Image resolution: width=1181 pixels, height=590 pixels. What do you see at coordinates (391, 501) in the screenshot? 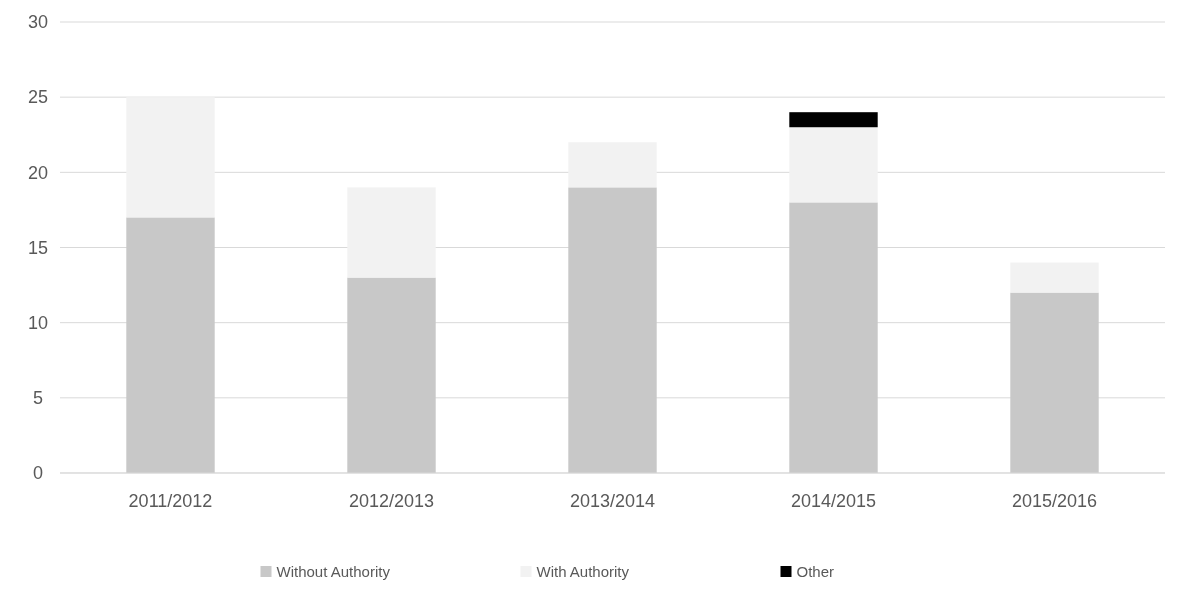
I see `x-tick-label: 2012/2013` at bounding box center [391, 501].